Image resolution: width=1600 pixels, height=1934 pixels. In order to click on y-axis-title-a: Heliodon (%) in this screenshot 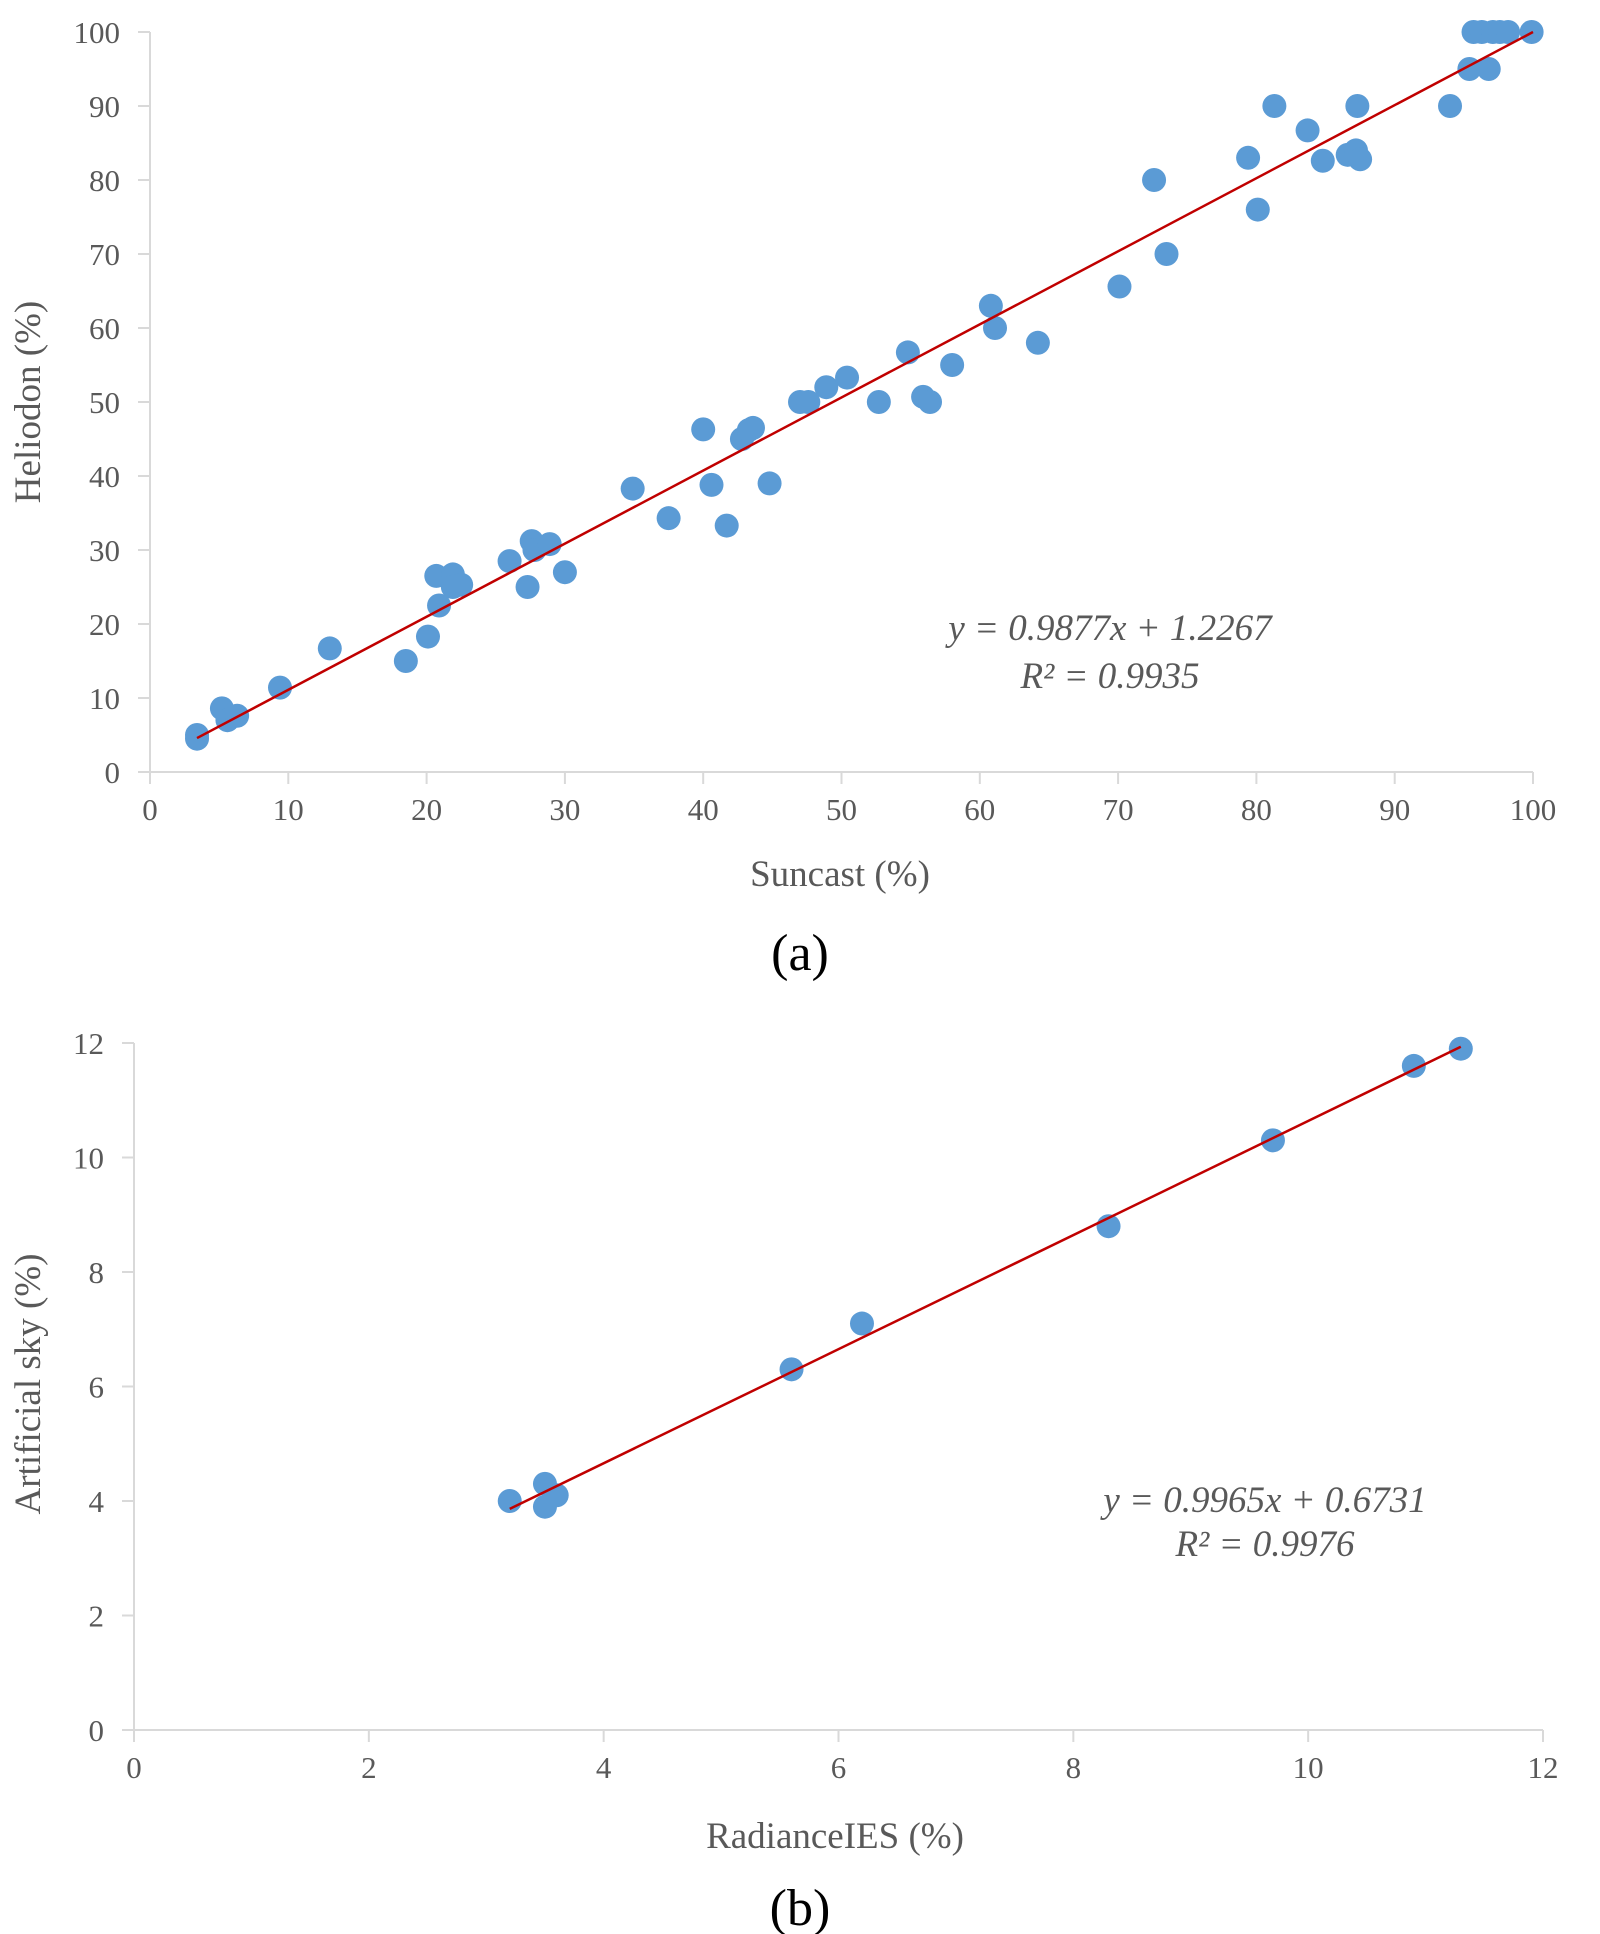, I will do `click(28, 402)`.